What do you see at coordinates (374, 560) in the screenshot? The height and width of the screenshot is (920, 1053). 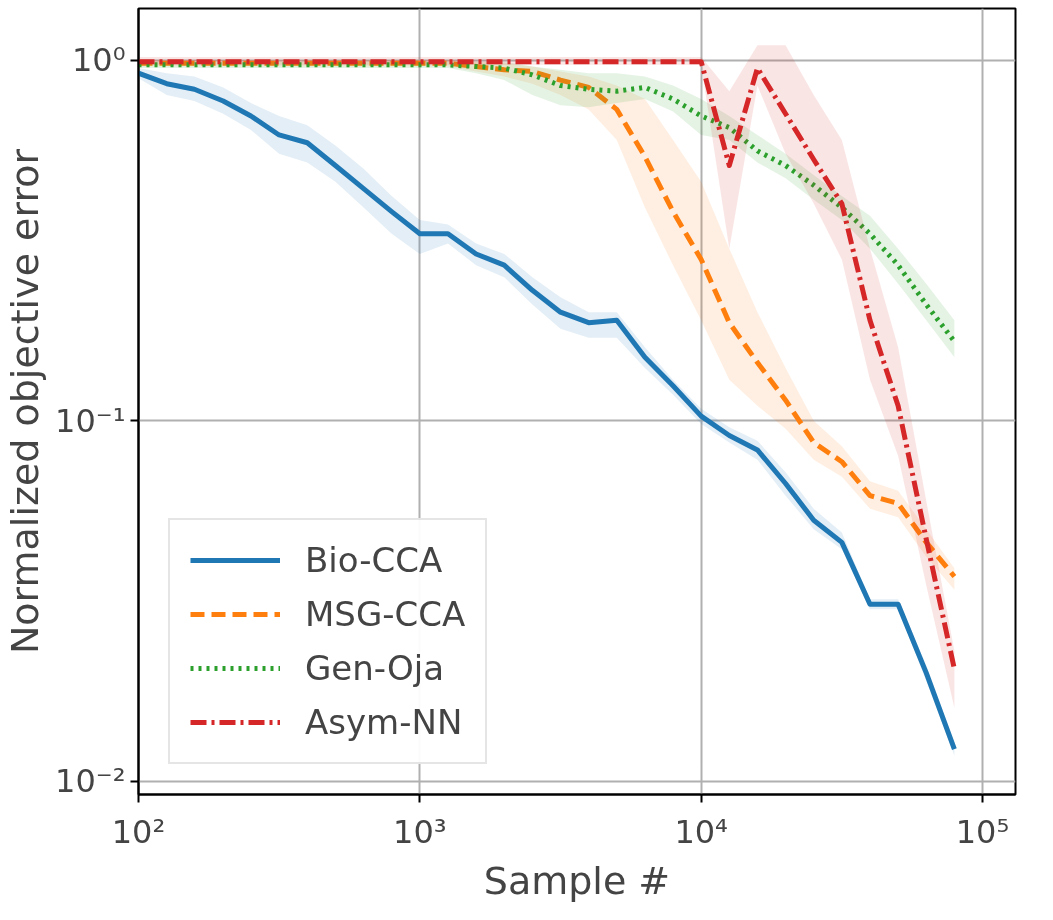 I see `legend-label: Bio-CCA` at bounding box center [374, 560].